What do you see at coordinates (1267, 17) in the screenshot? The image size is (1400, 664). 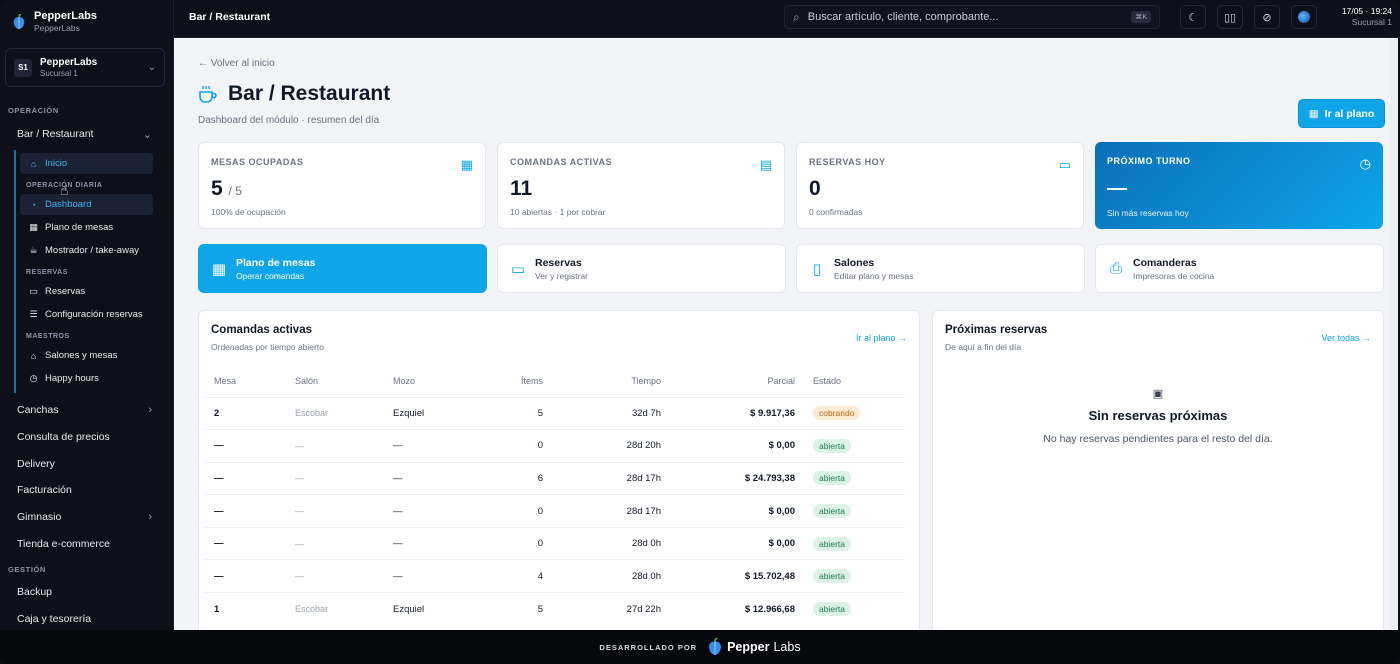 I see `explore-button: ⊘` at bounding box center [1267, 17].